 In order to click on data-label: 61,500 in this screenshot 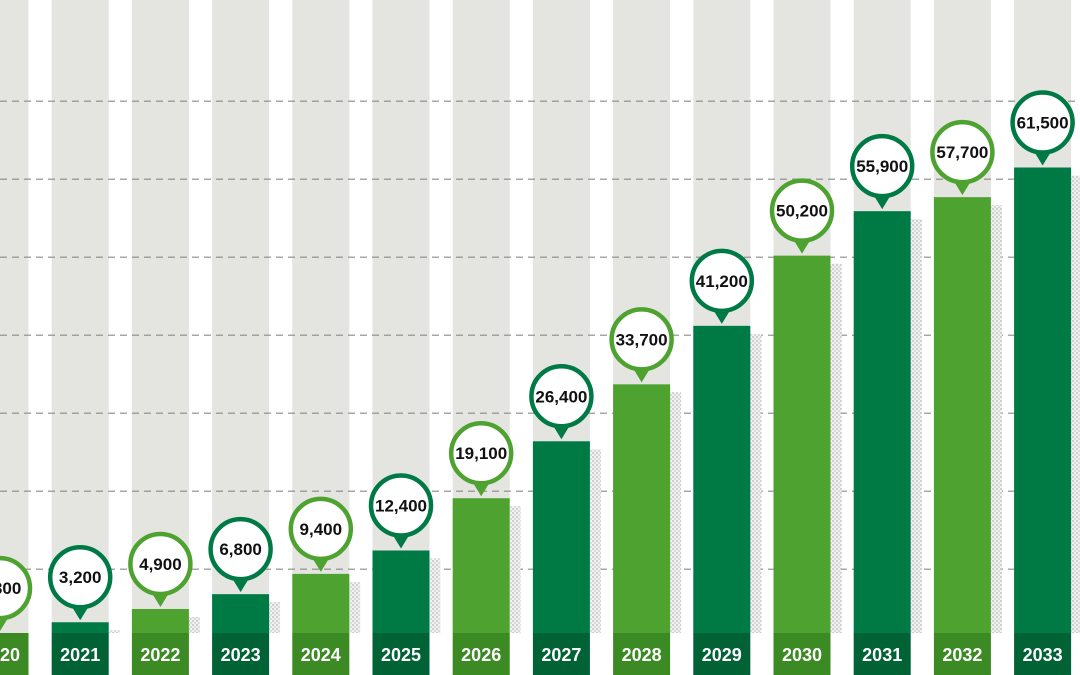, I will do `click(1043, 123)`.